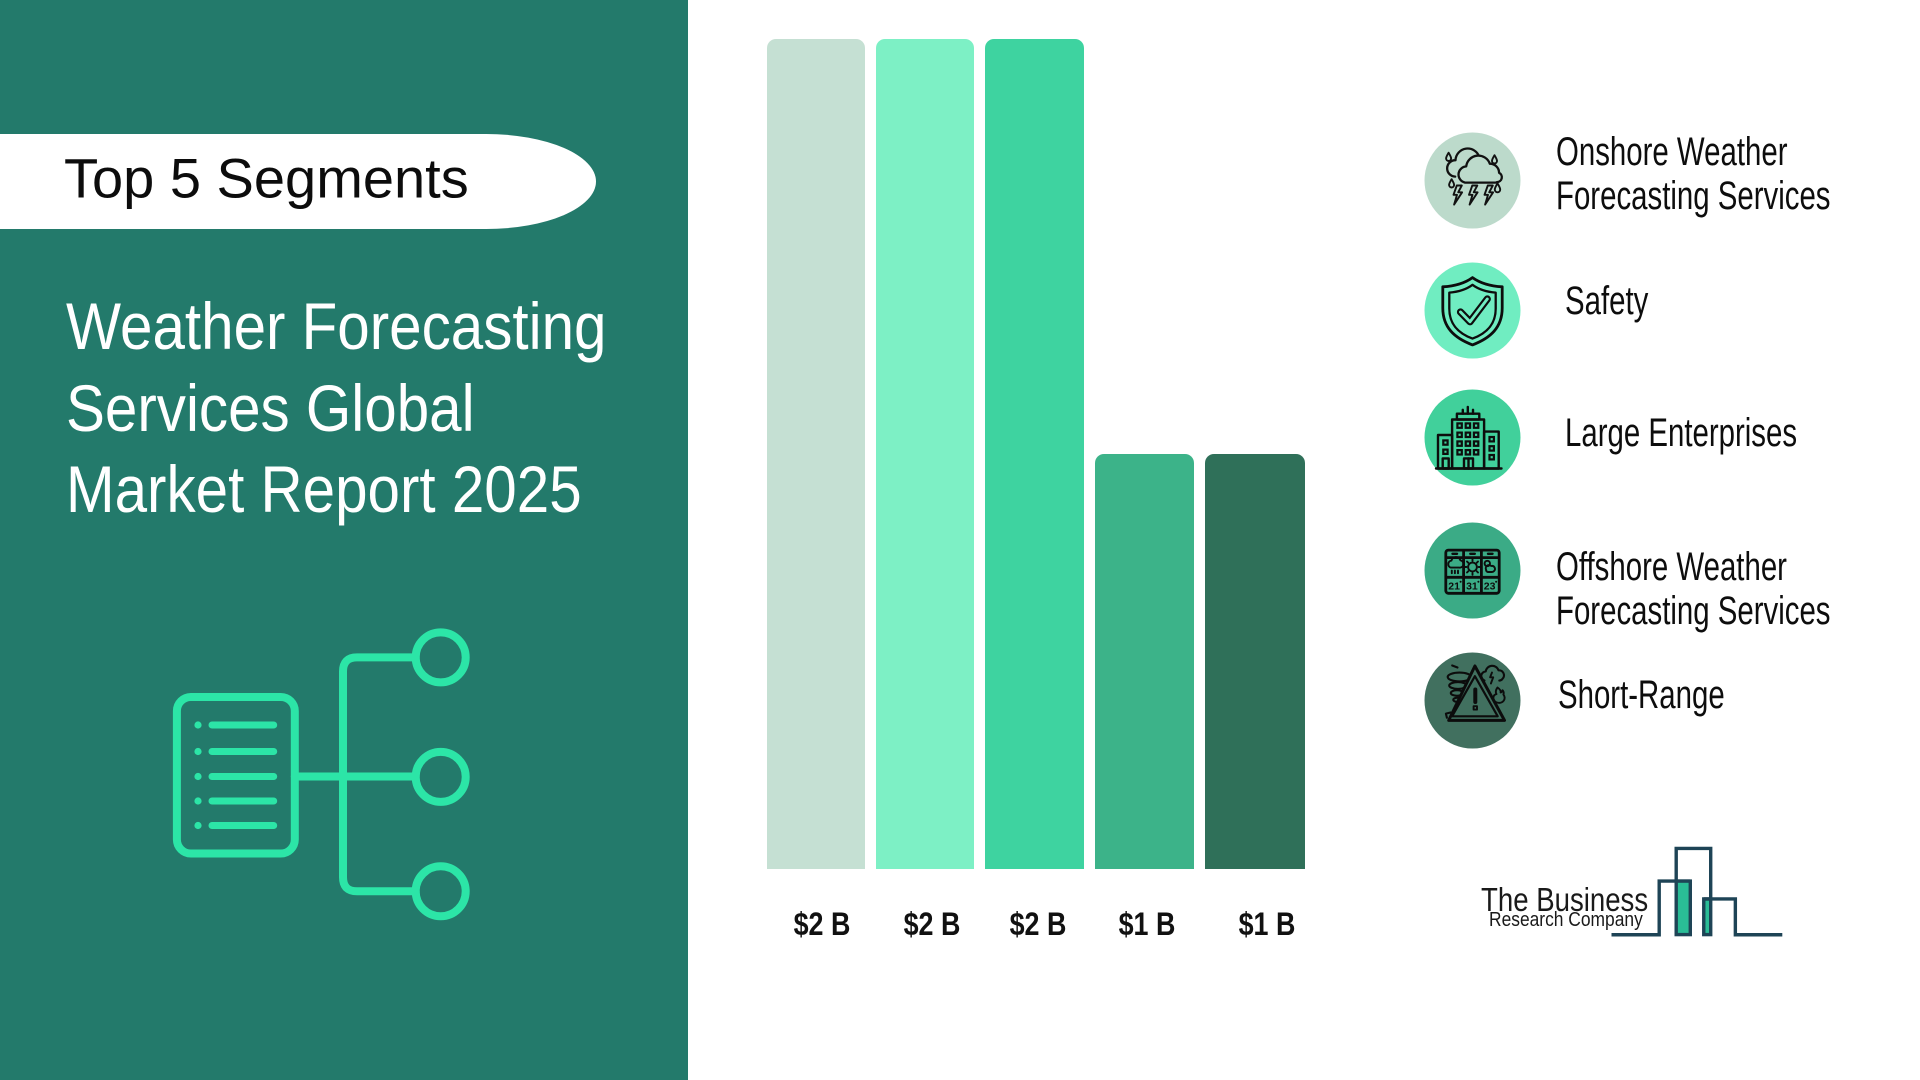 Image resolution: width=1920 pixels, height=1080 pixels. What do you see at coordinates (1454, 586) in the screenshot?
I see `svg-text: 21` at bounding box center [1454, 586].